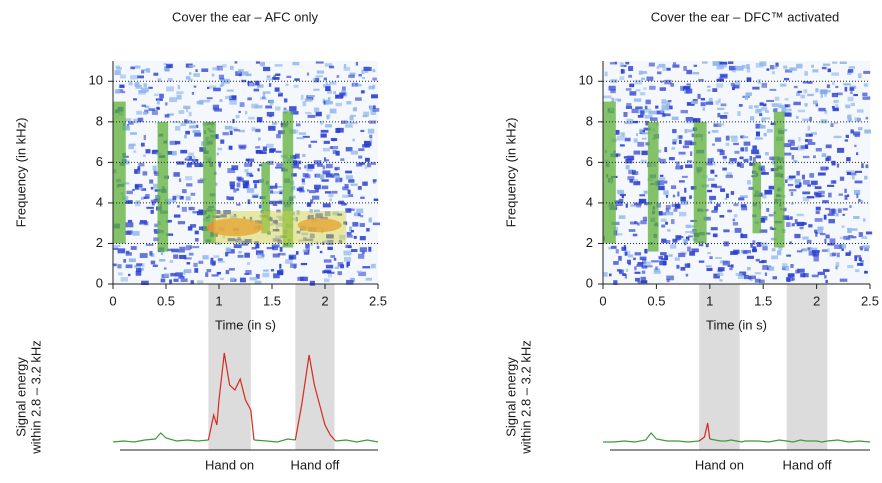 The image size is (882, 483). Describe the element at coordinates (589, 201) in the screenshot. I see `y-tick-label: 4` at that location.